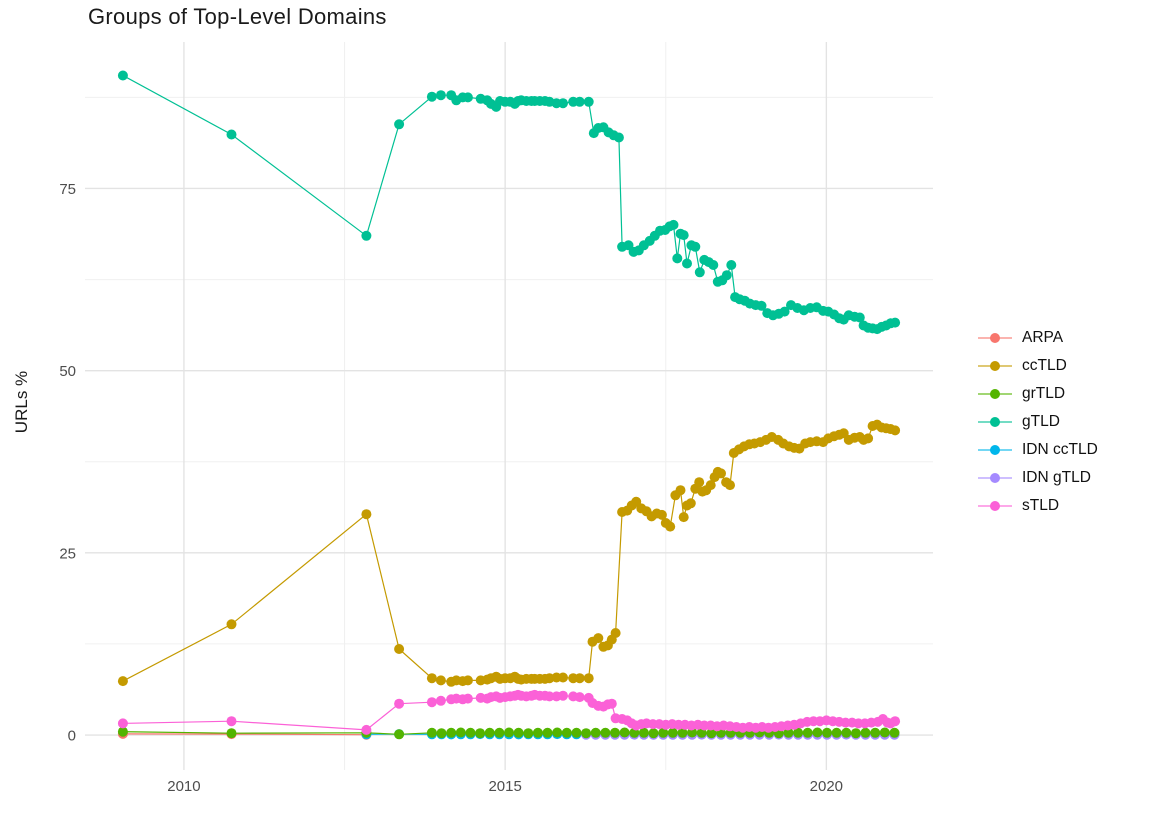 Image resolution: width=1164 pixels, height=827 pixels. Describe the element at coordinates (1043, 337) in the screenshot. I see `legend-label: ARPA` at that location.